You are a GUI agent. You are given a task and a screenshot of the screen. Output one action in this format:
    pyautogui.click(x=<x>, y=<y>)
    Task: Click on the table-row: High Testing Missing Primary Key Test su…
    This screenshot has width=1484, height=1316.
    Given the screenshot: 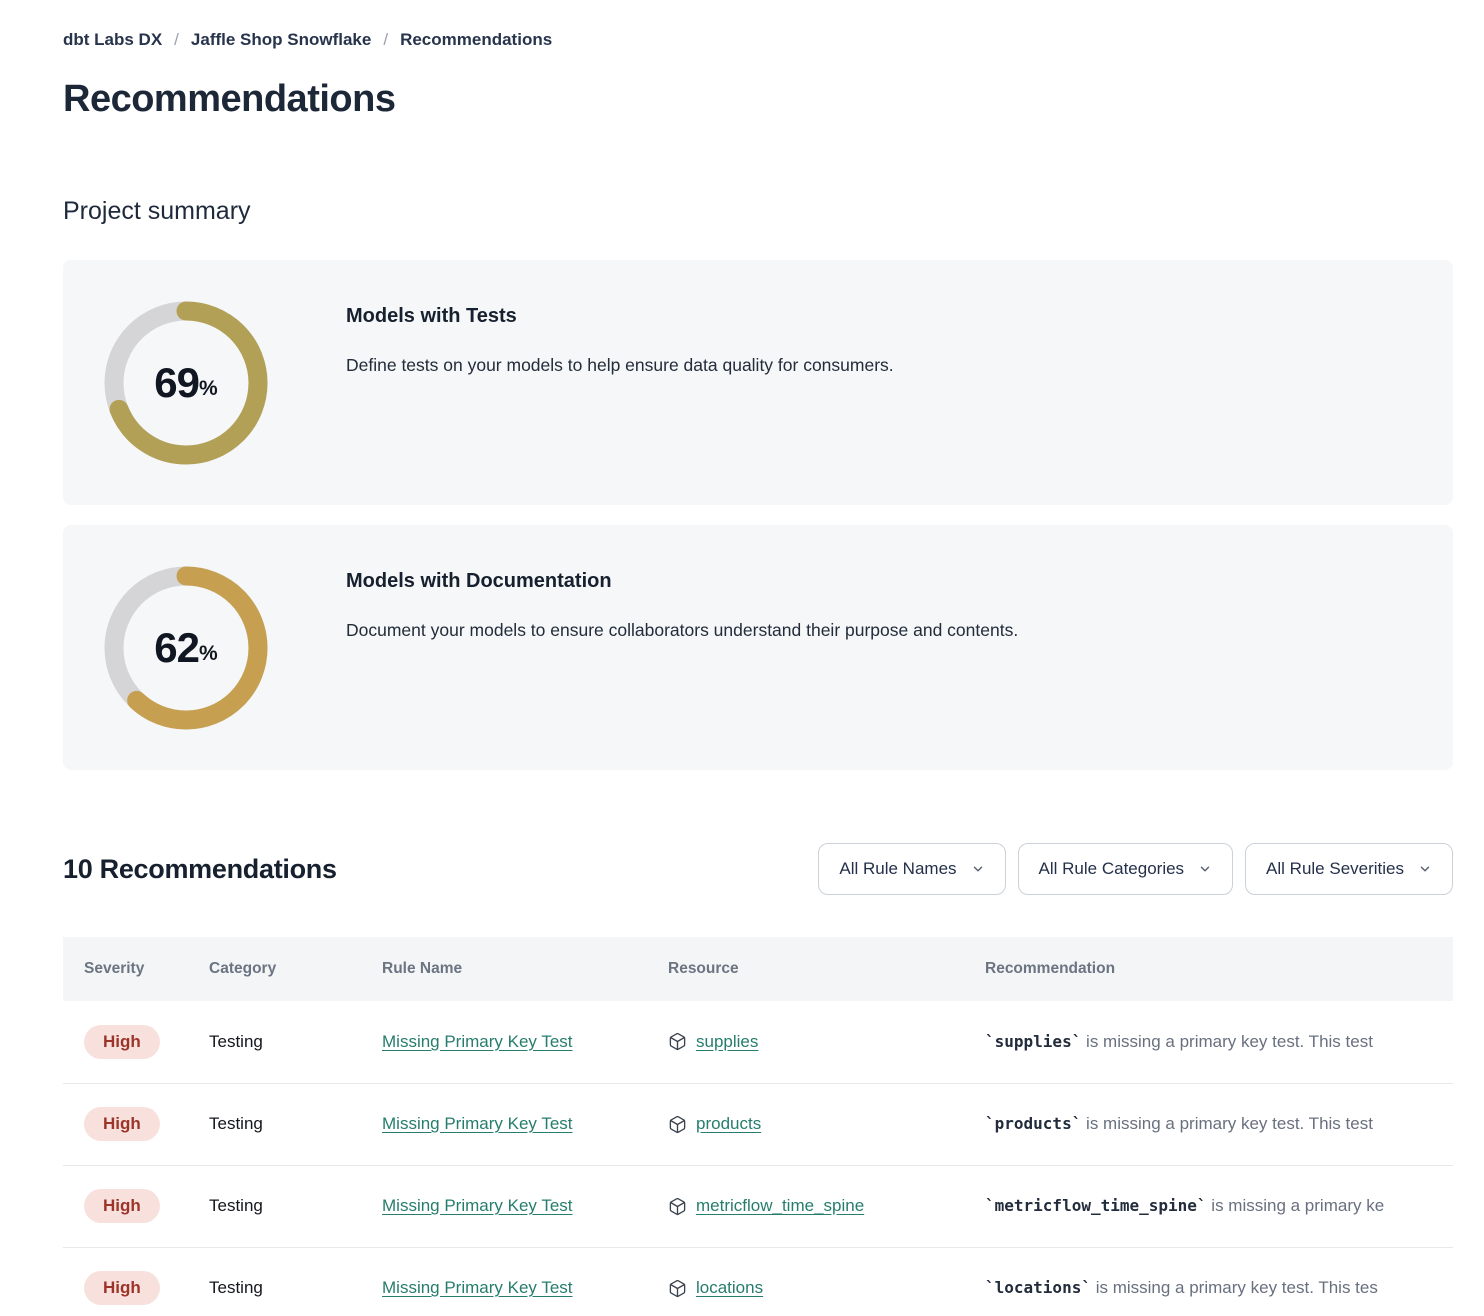 What is the action you would take?
    pyautogui.click(x=758, y=1042)
    